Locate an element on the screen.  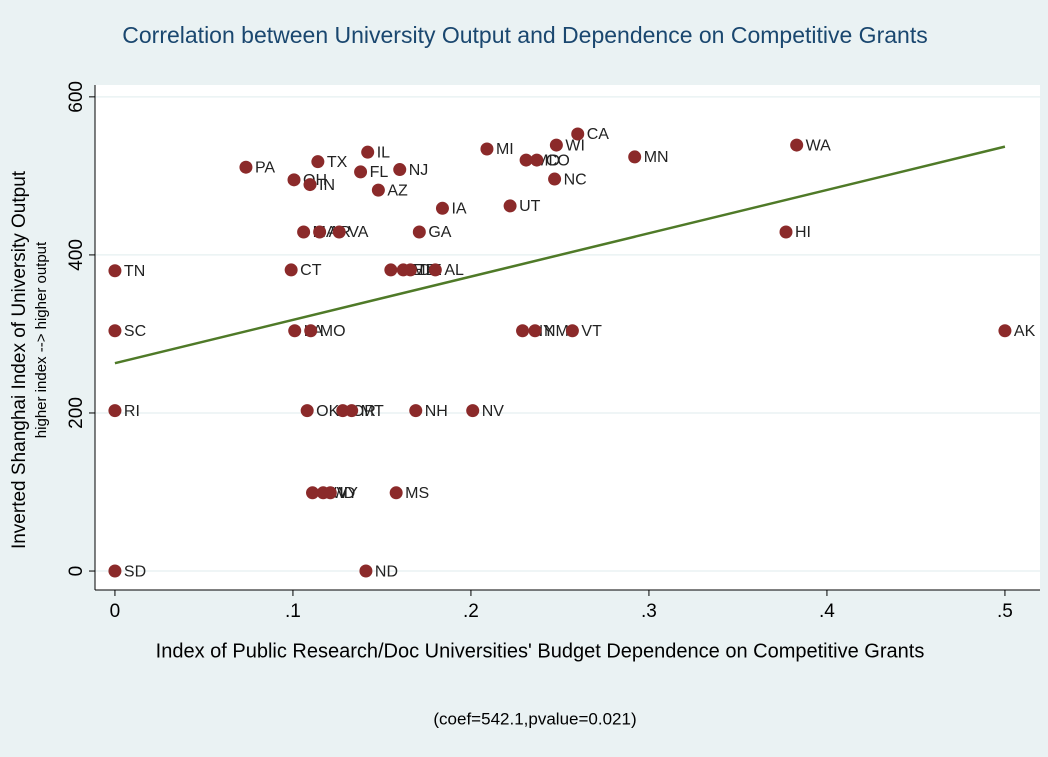
point-label: CT is located at coordinates (311, 270).